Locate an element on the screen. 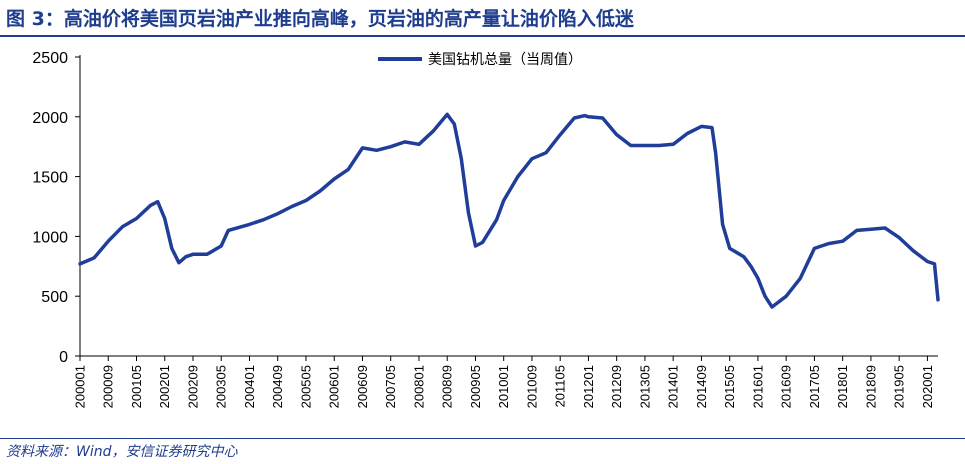 This screenshot has width=965, height=464. x-tick-label: 201209 is located at coordinates (616, 386).